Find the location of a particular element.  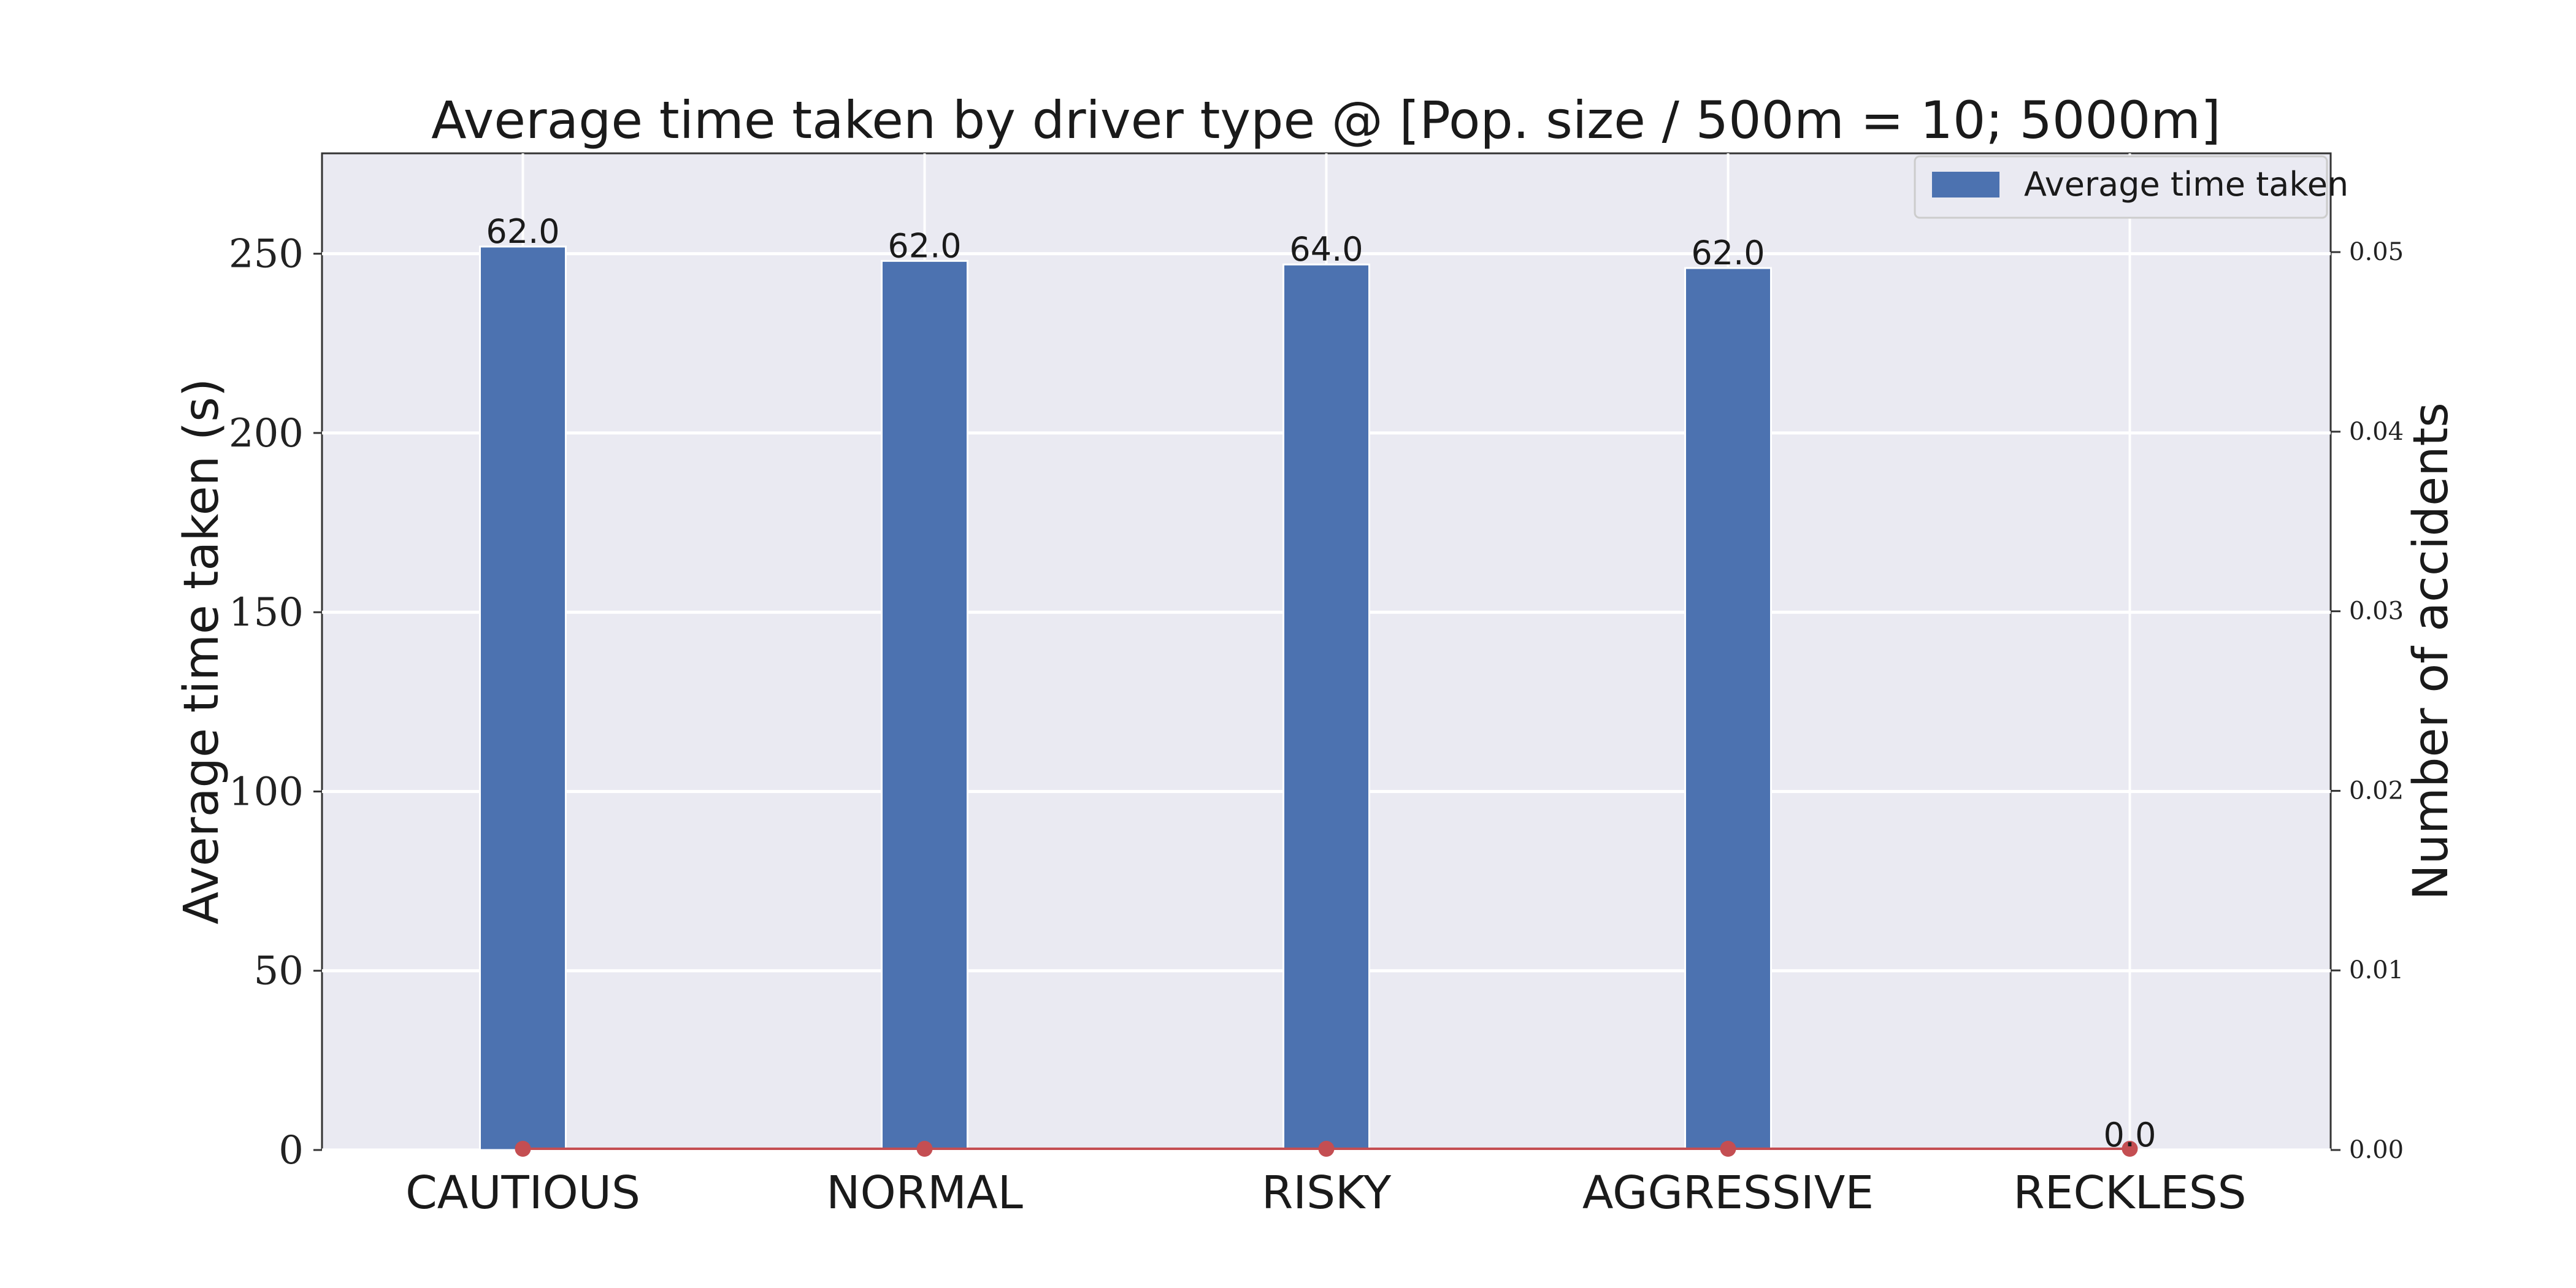

bar-aggressive is located at coordinates (1728, 709).